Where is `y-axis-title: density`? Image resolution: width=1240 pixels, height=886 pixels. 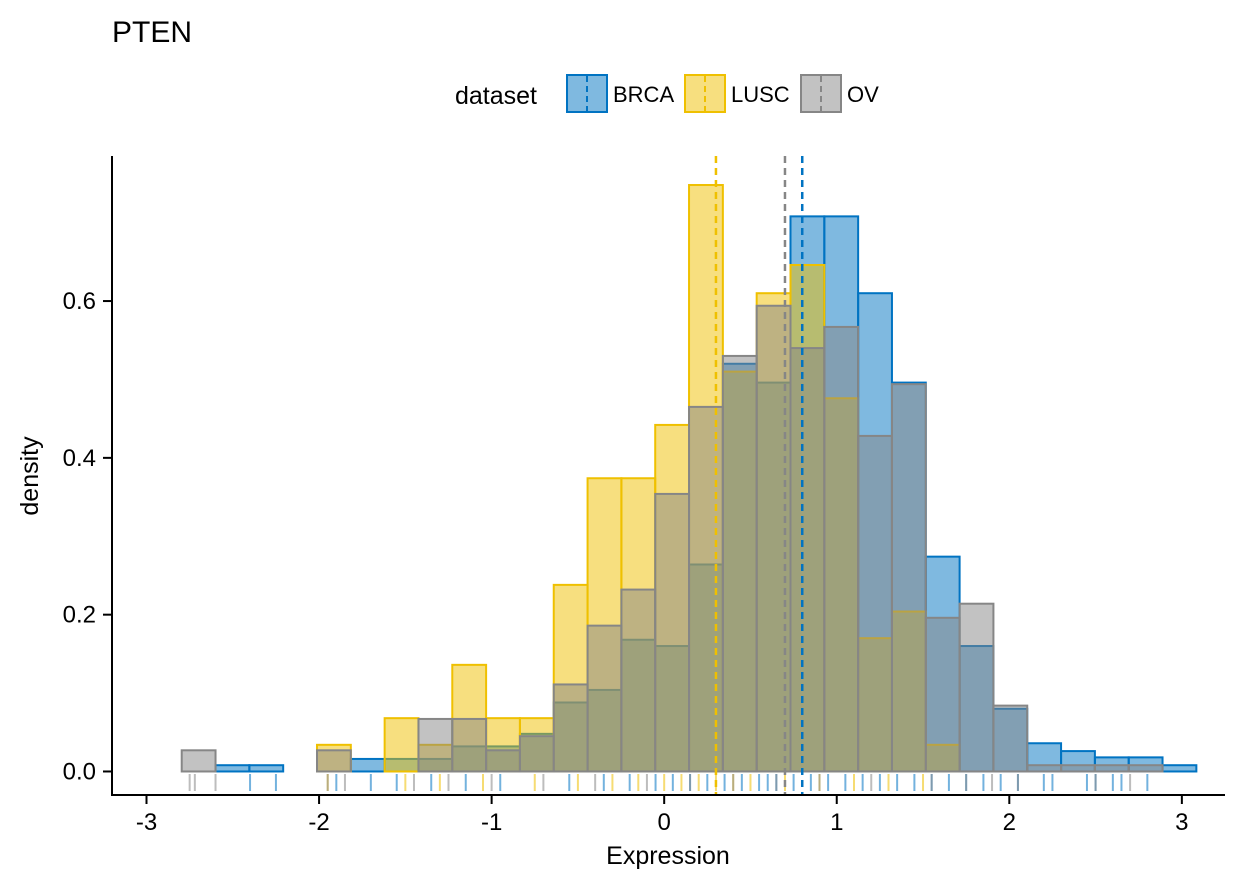 y-axis-title: density is located at coordinates (30, 476).